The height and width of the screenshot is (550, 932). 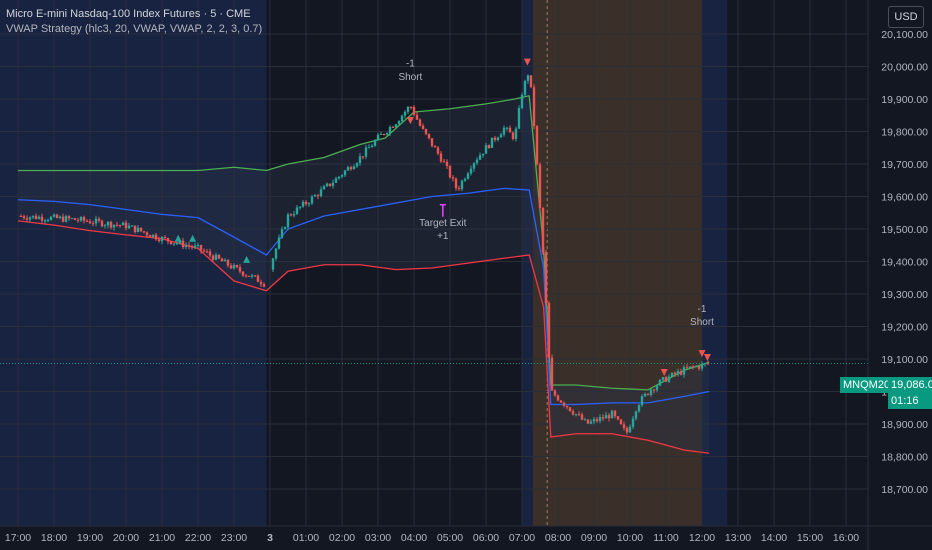 What do you see at coordinates (270, 538) in the screenshot?
I see `time-tick-label: 3` at bounding box center [270, 538].